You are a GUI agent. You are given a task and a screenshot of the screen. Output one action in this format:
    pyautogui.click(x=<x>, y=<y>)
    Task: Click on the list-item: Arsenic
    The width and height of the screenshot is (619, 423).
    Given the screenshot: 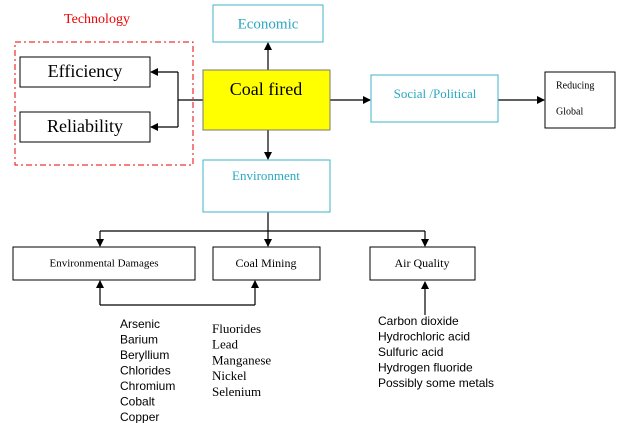 What is the action you would take?
    pyautogui.click(x=140, y=324)
    